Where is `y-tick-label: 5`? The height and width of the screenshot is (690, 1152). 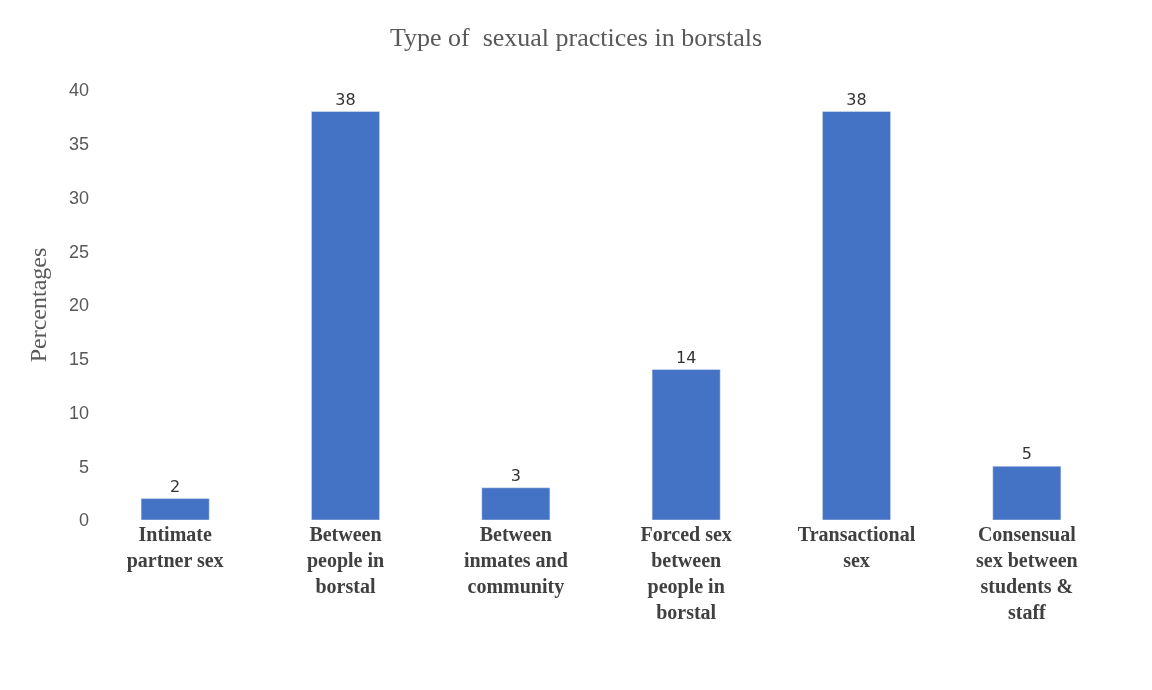 y-tick-label: 5 is located at coordinates (83, 466).